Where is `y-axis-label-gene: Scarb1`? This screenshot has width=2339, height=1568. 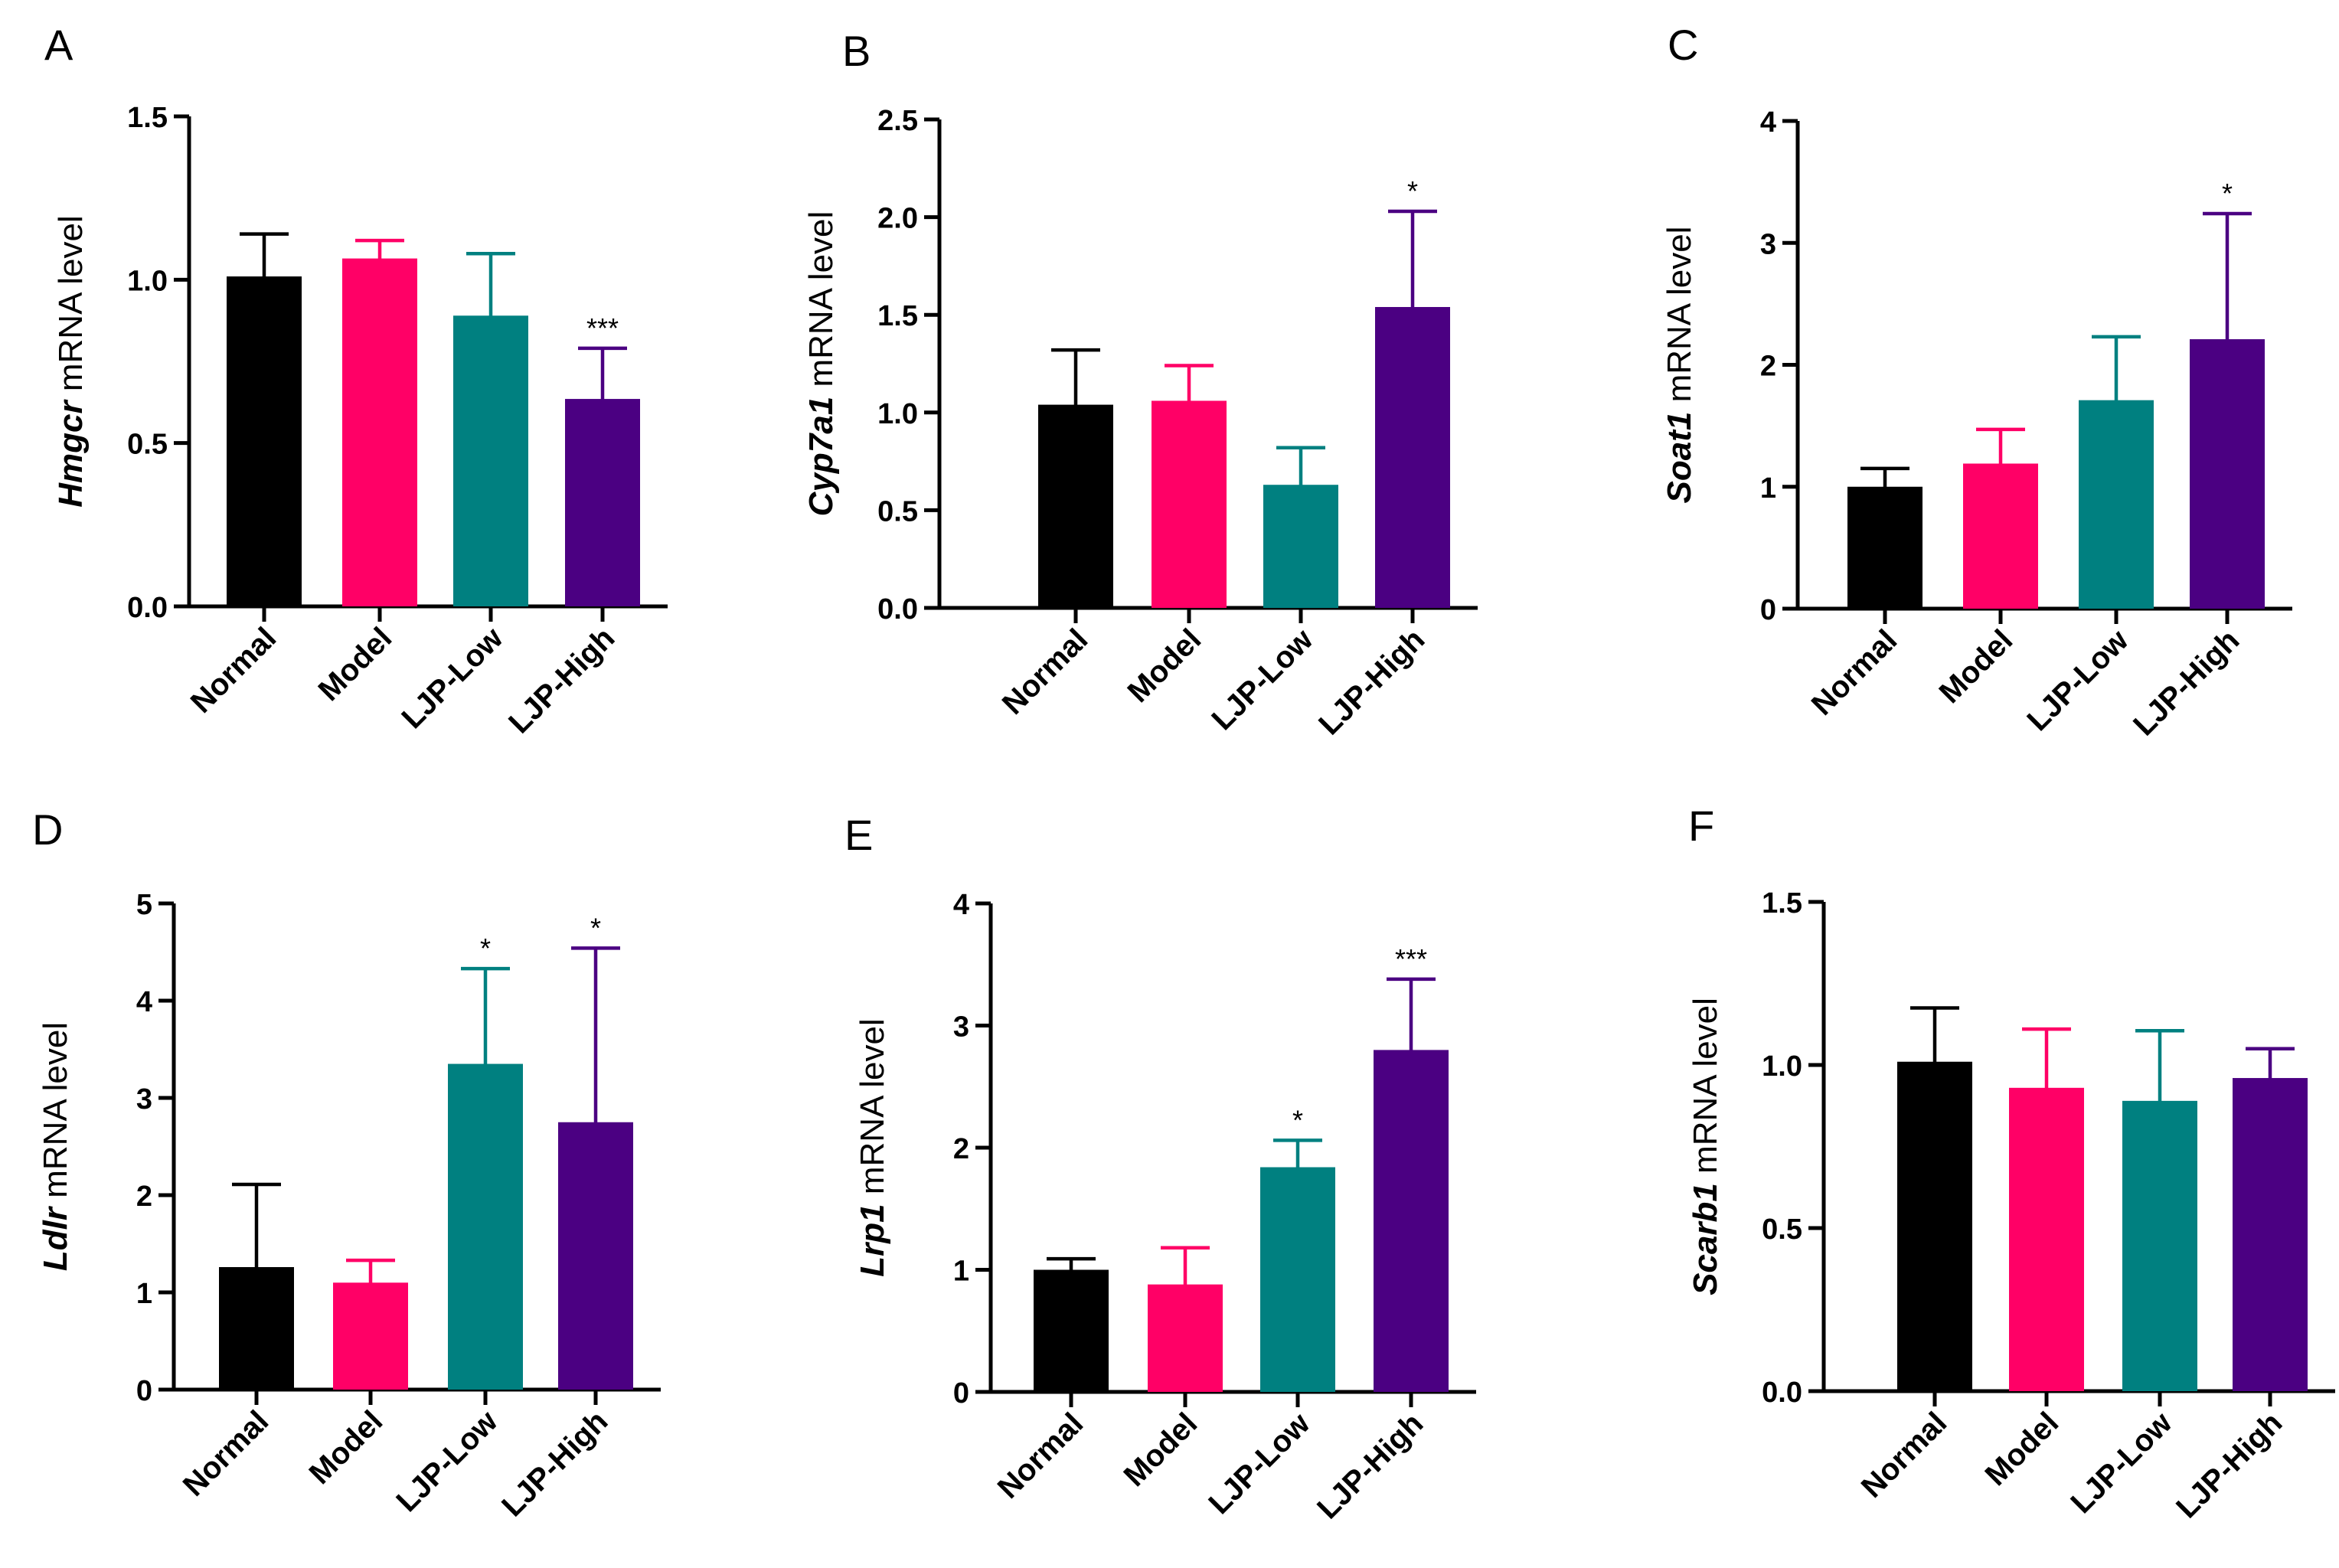 y-axis-label-gene: Scarb1 is located at coordinates (1705, 1239).